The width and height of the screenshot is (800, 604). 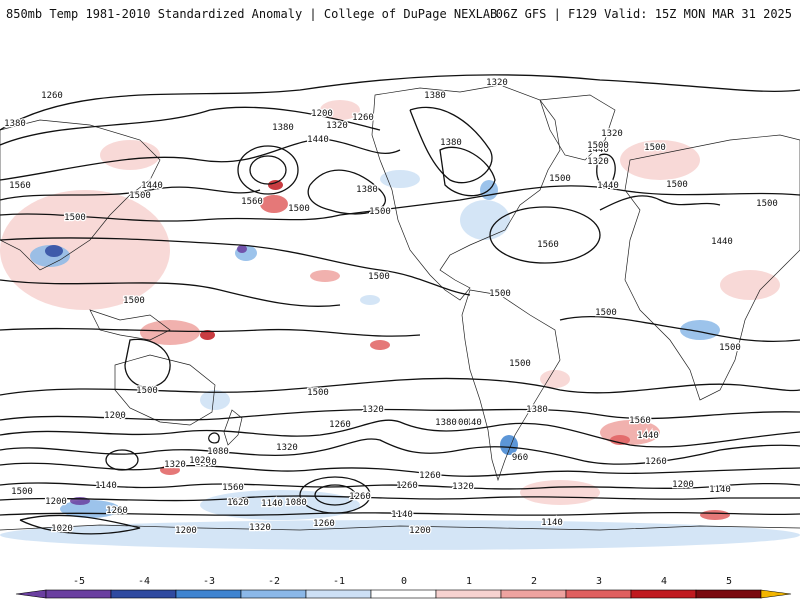 I want to click on colorbar, so click(x=400, y=580).